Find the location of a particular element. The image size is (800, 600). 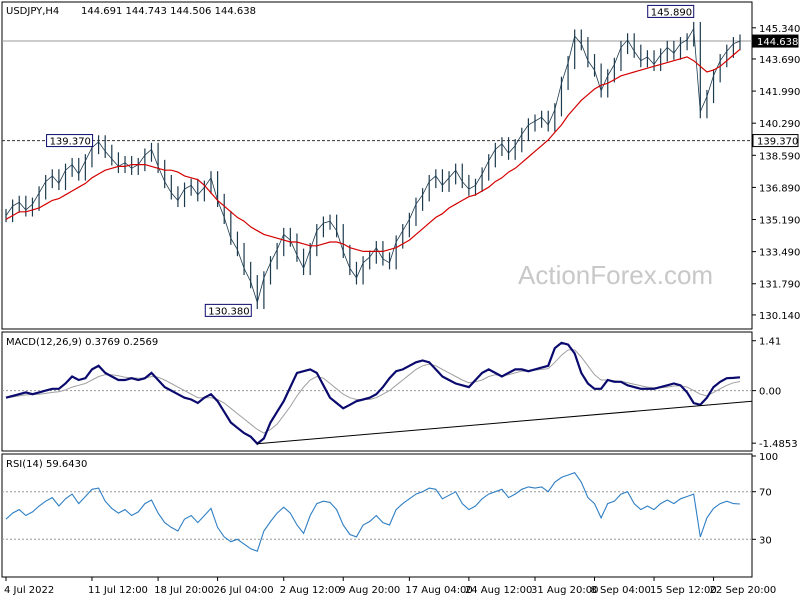

macd-label: MACD(12,26,9) 0.3769 0.2569 is located at coordinates (82, 342).